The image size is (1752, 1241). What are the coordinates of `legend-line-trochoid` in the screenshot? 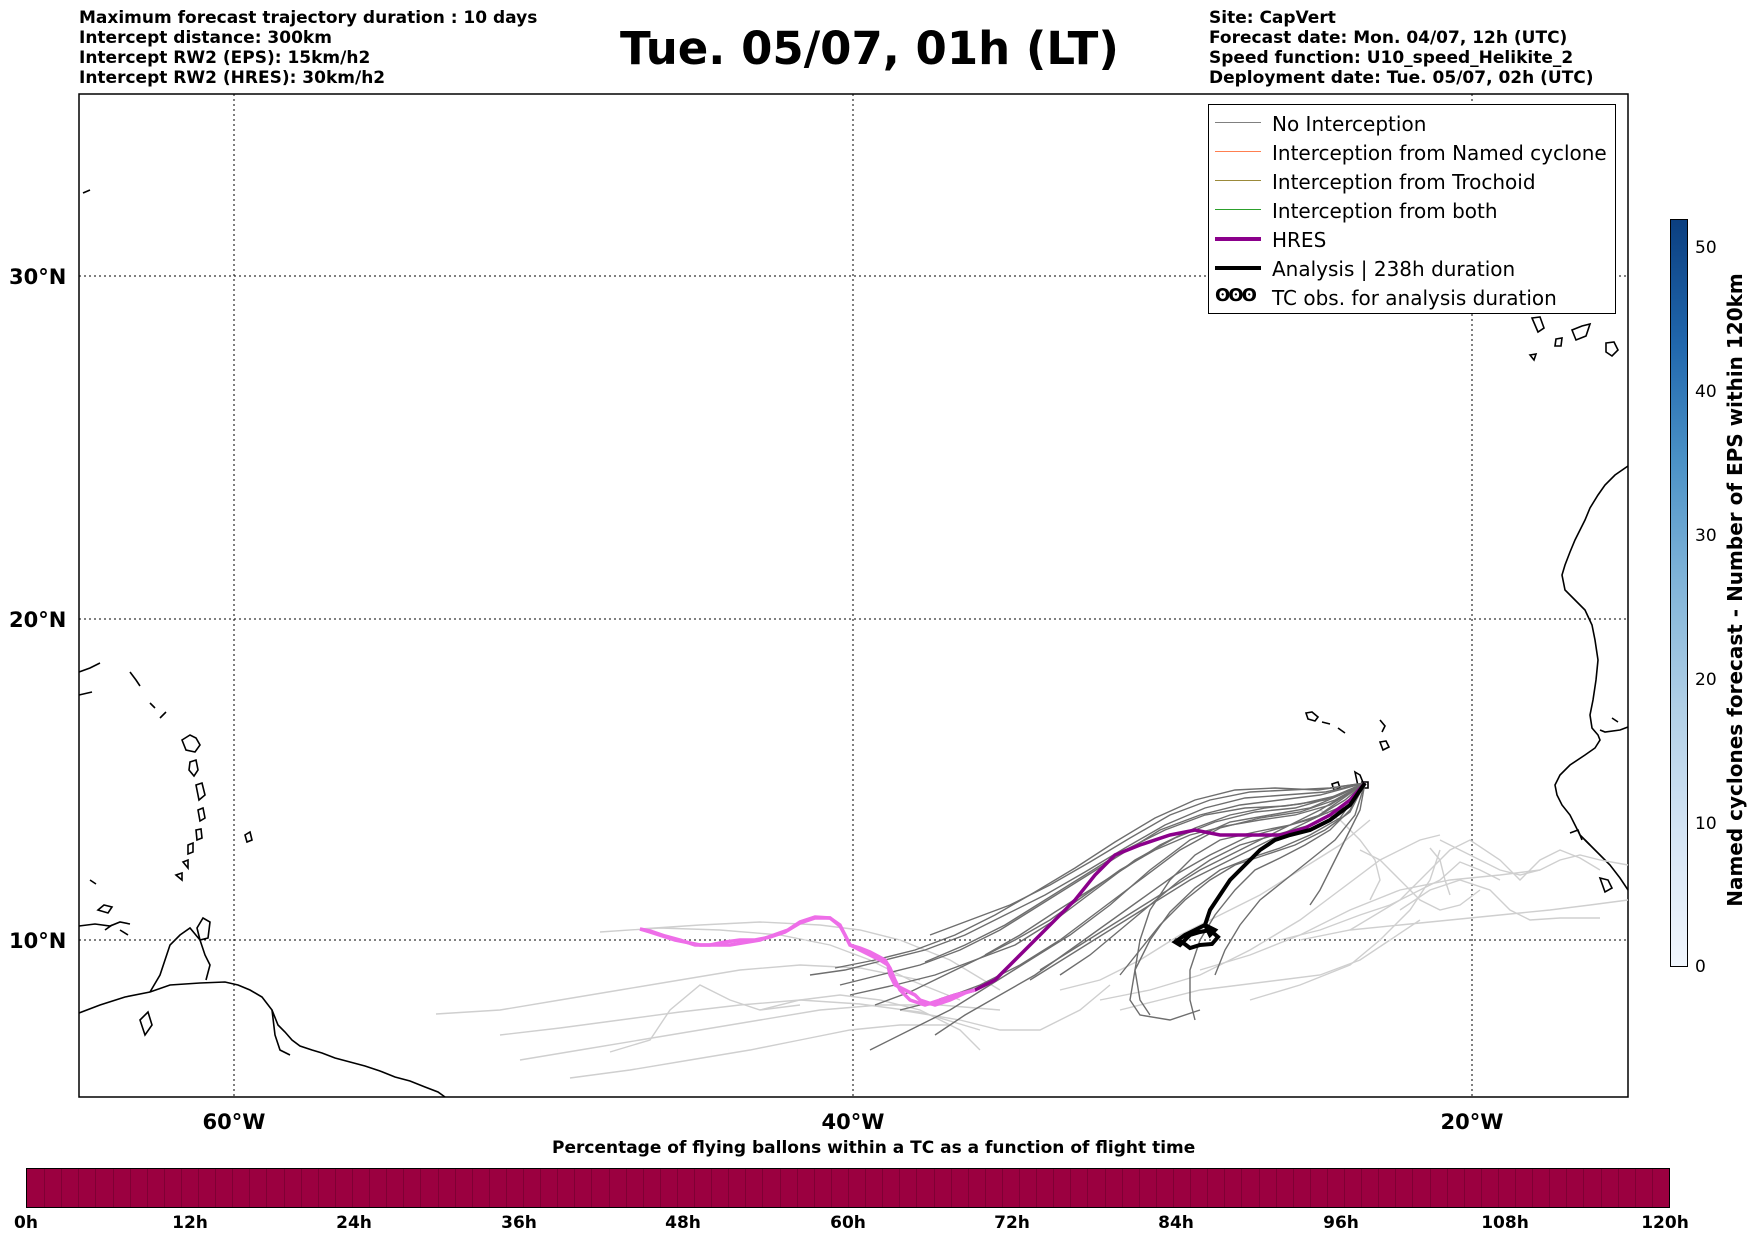 It's located at (1238, 180).